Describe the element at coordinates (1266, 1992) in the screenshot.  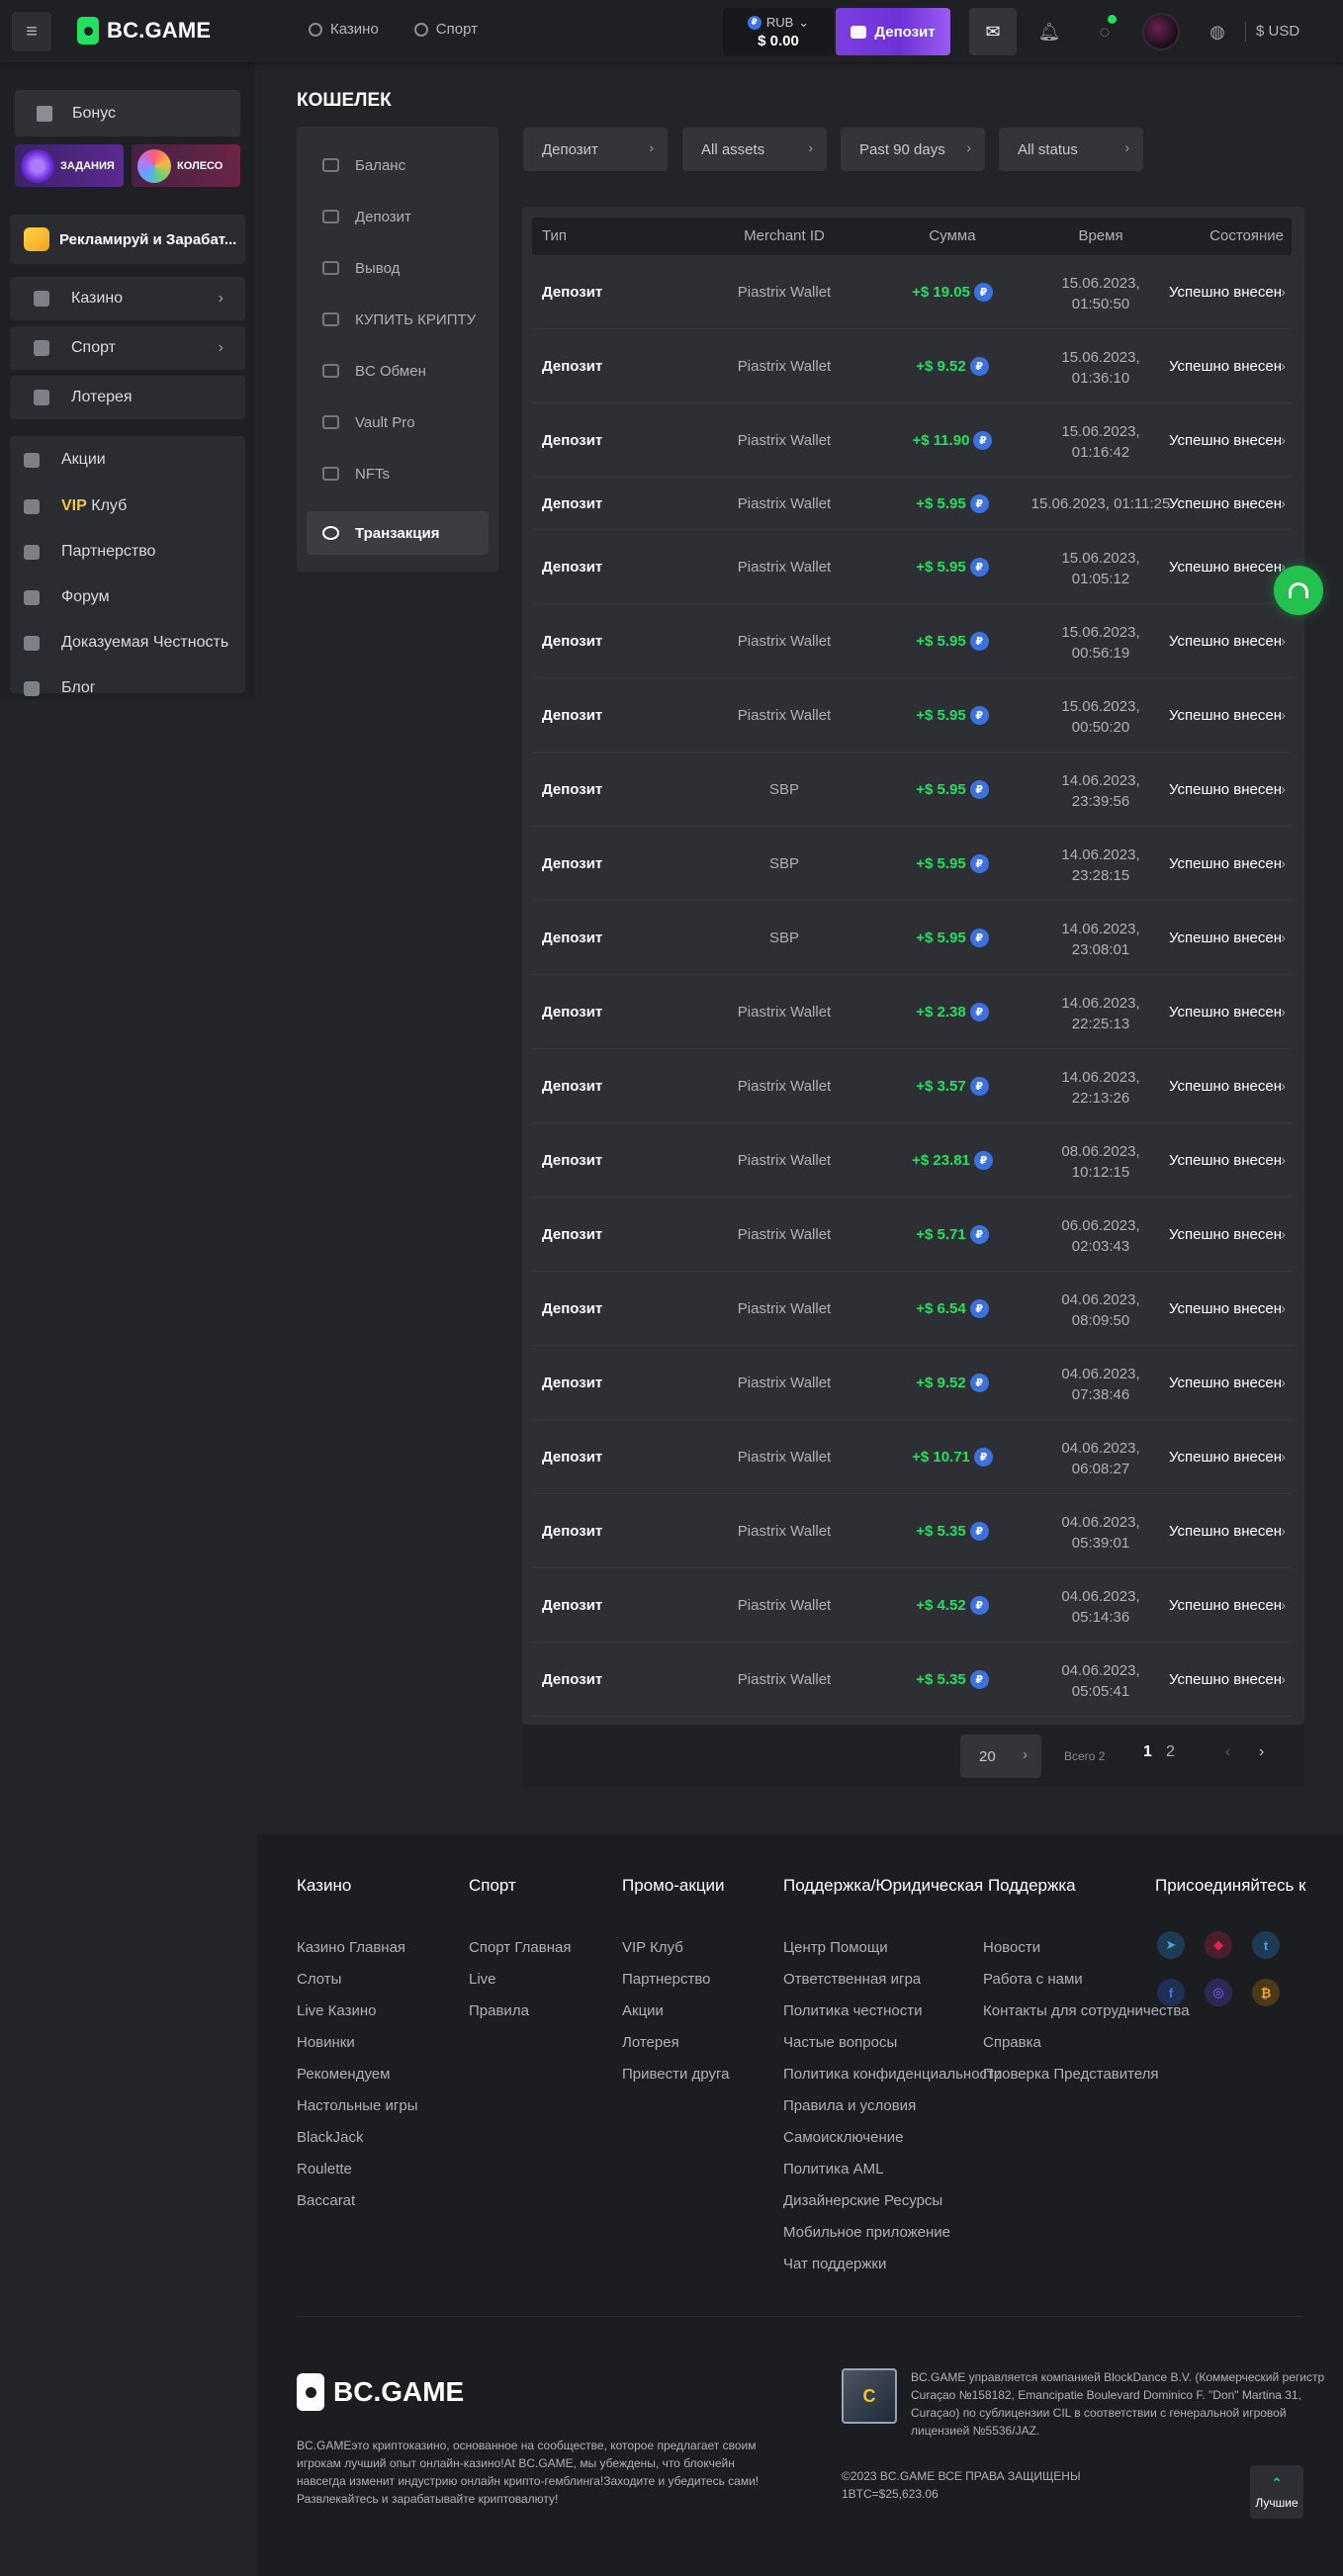
I see `bitcoin-icon: ₿` at that location.